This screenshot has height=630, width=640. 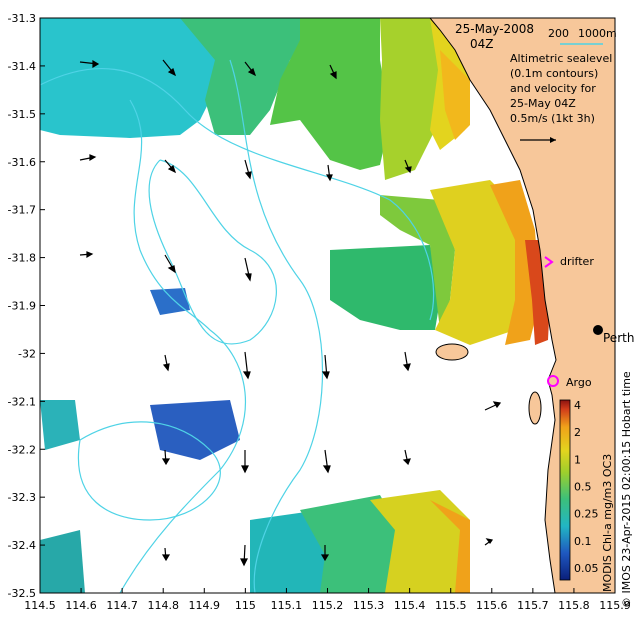 What do you see at coordinates (549, 262) in the screenshot?
I see `drifter-marker` at bounding box center [549, 262].